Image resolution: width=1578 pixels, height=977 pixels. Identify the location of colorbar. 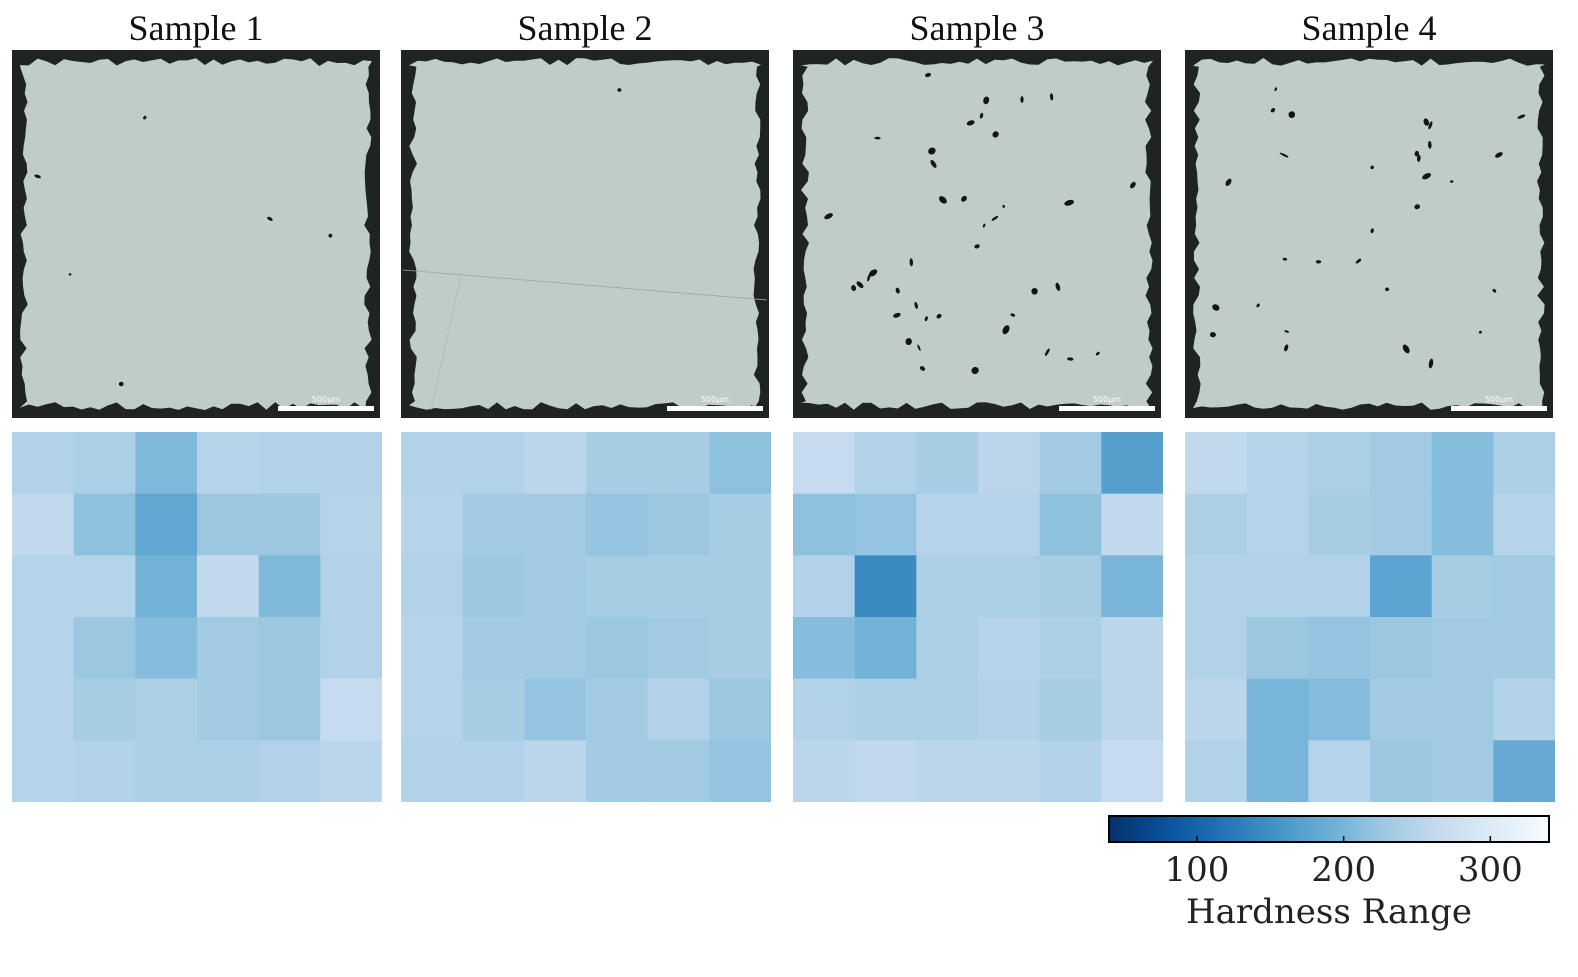
(1329, 829).